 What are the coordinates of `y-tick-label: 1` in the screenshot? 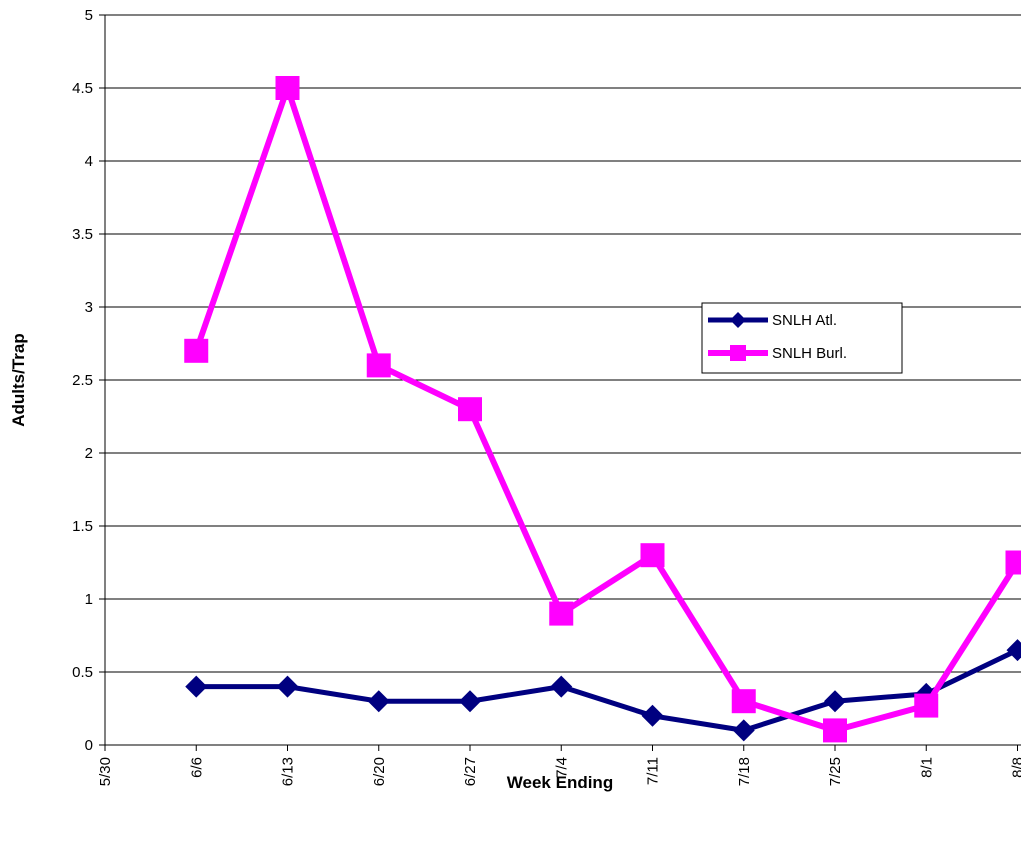 It's located at (89, 599).